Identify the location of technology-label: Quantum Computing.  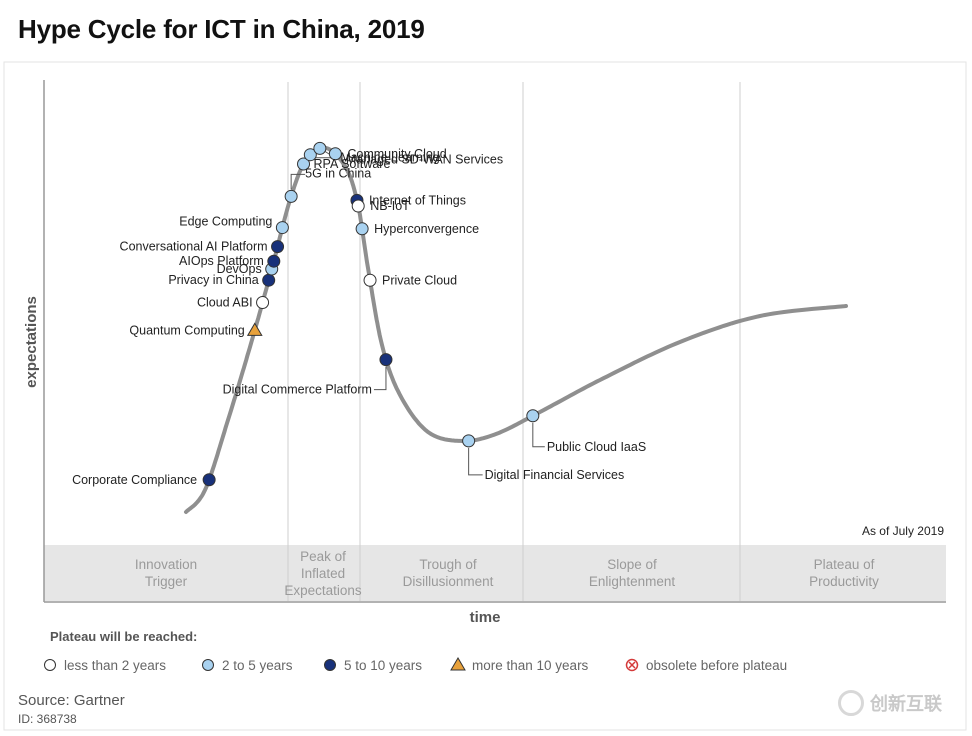
(186, 330).